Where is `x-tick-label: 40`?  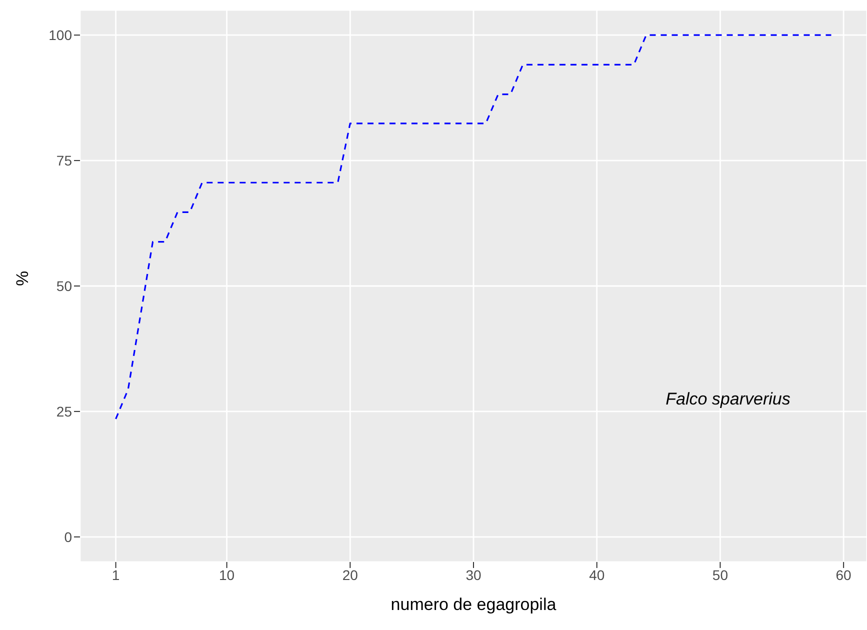
x-tick-label: 40 is located at coordinates (597, 574).